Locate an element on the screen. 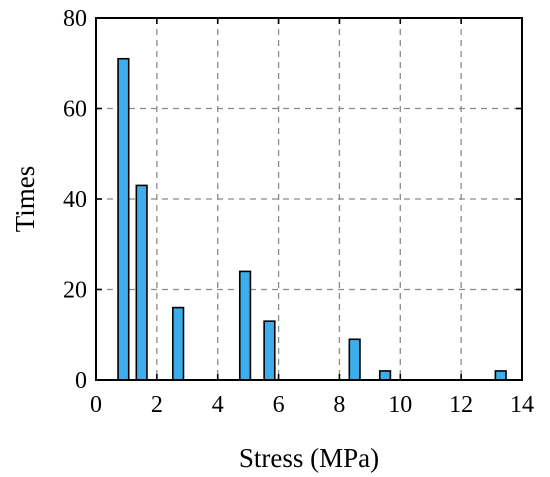  y-tick-label-2: 40 is located at coordinates (75, 200).